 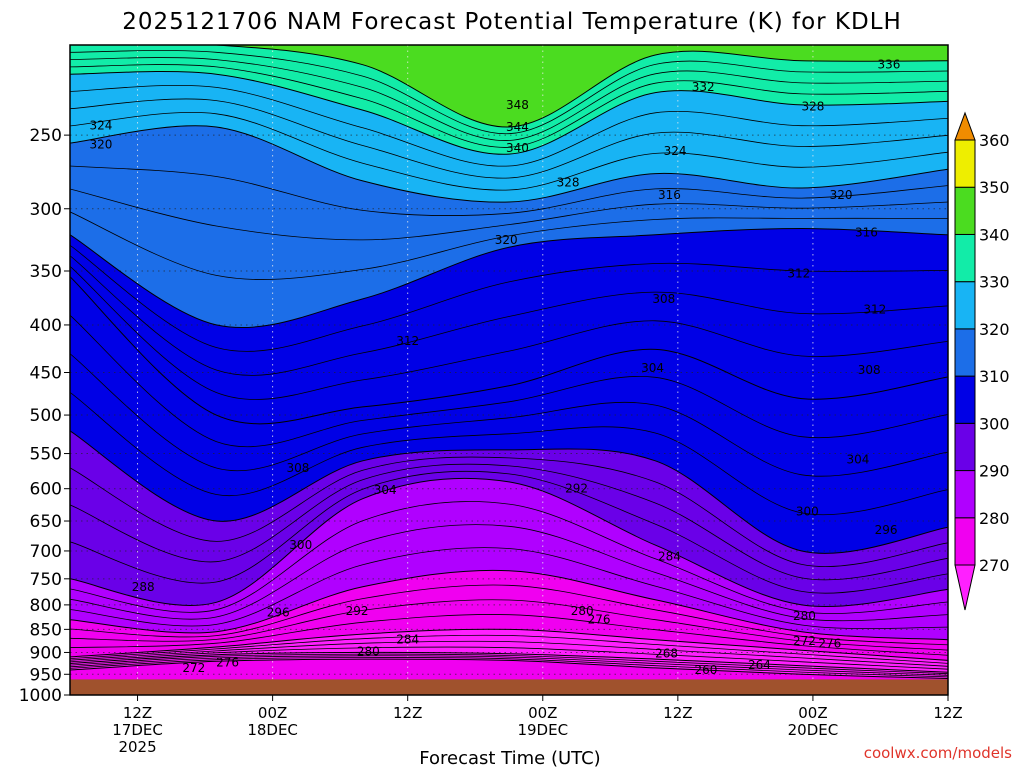 I want to click on contour-label: 284, so click(x=407, y=640).